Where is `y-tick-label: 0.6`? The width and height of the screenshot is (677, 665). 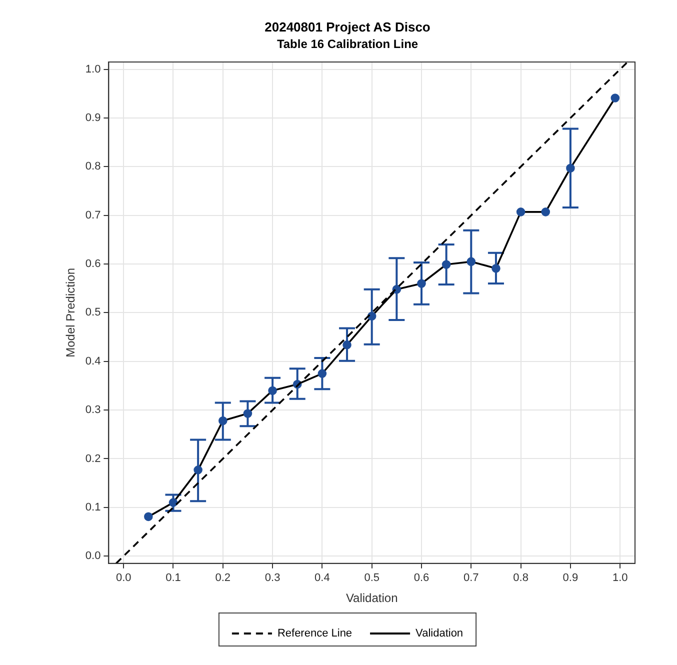
y-tick-label: 0.6 is located at coordinates (93, 264).